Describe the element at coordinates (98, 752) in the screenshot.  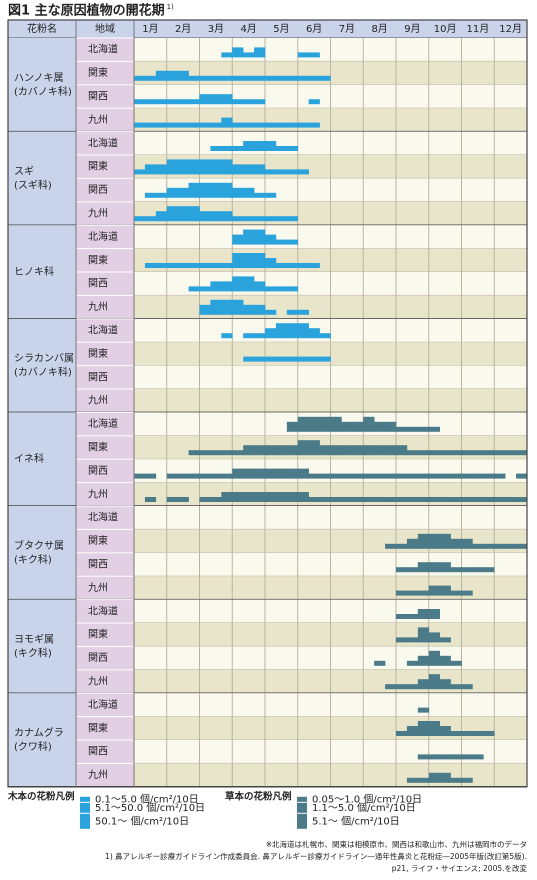
I see `region-name: 関西` at that location.